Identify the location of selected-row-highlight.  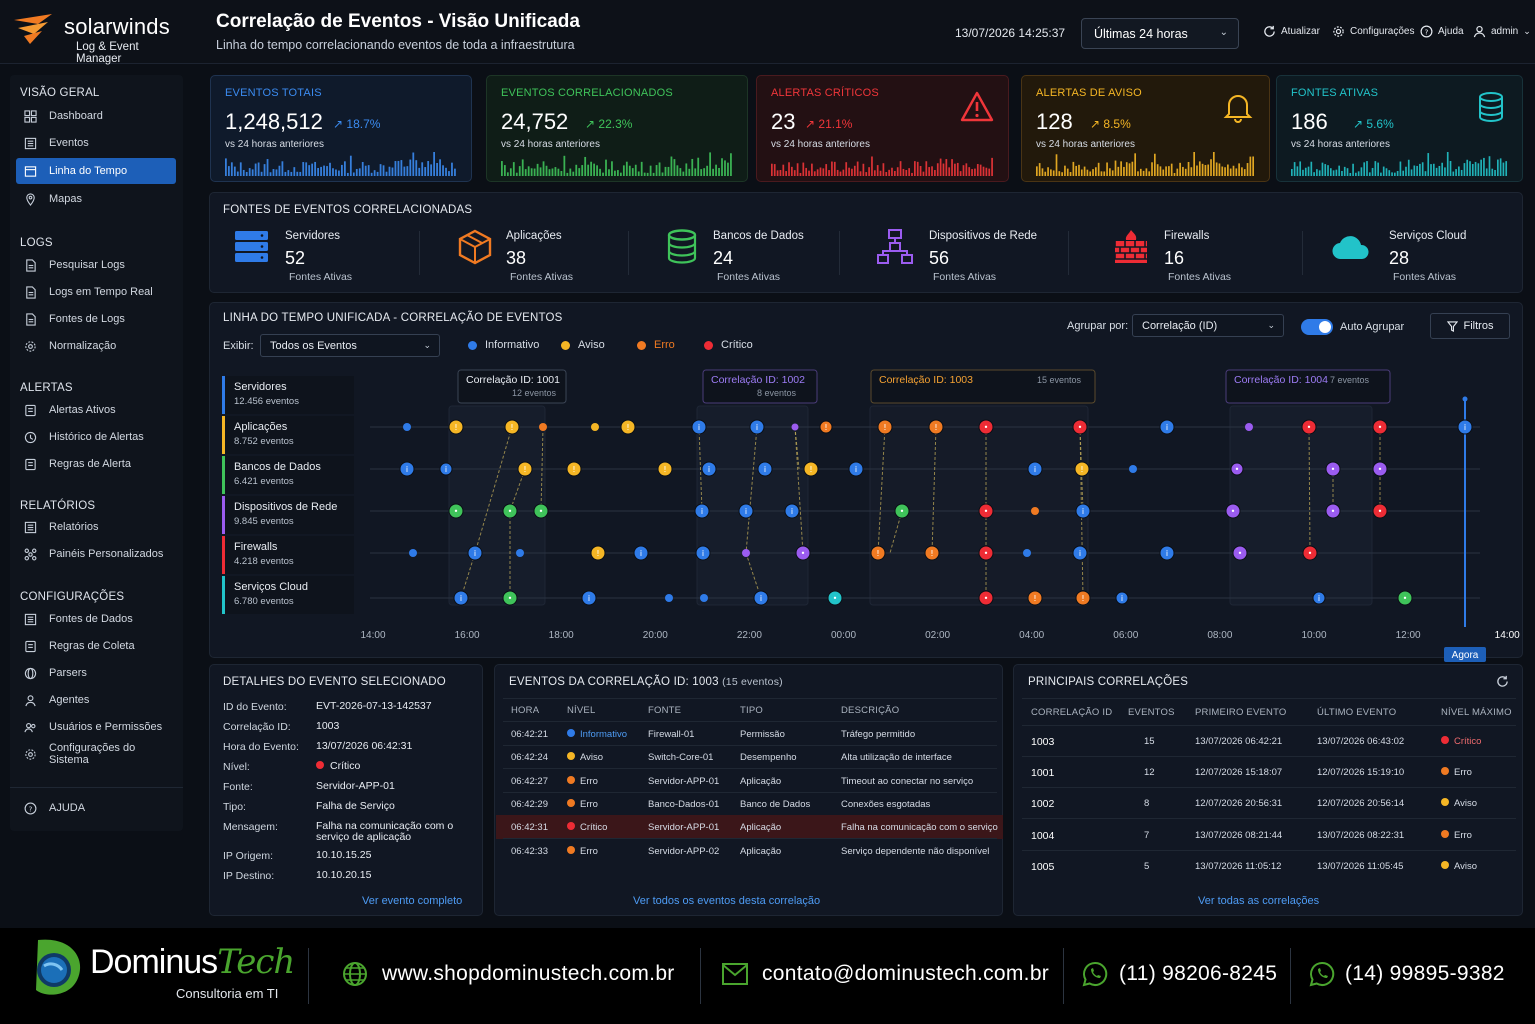
(749, 827).